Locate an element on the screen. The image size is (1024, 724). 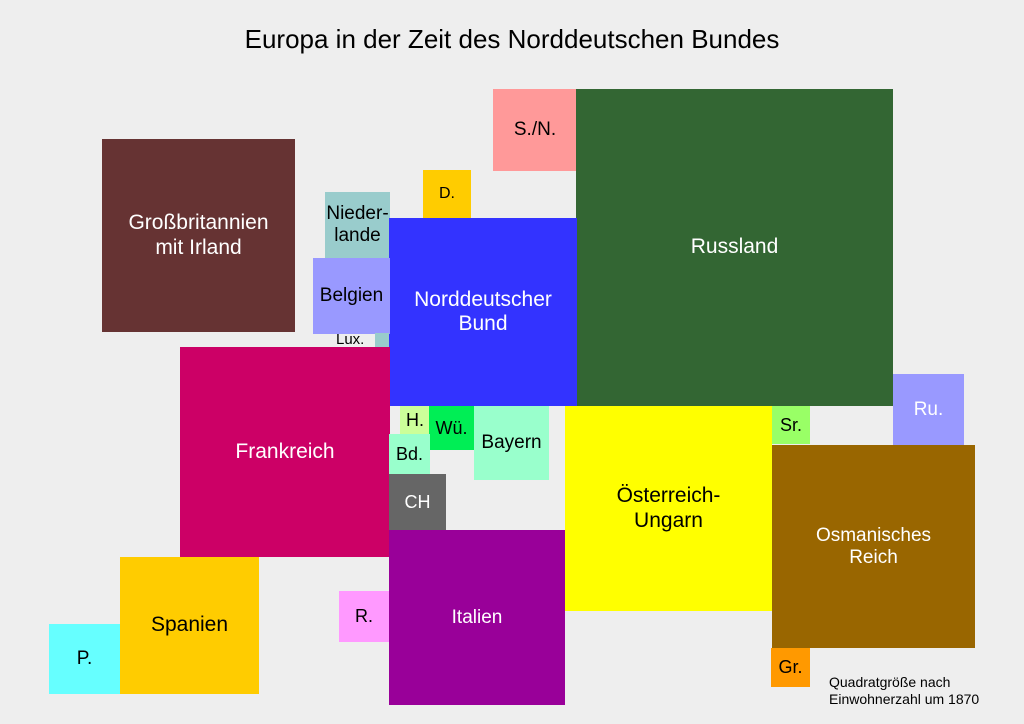
label-serbien: Sr. is located at coordinates (790, 424).